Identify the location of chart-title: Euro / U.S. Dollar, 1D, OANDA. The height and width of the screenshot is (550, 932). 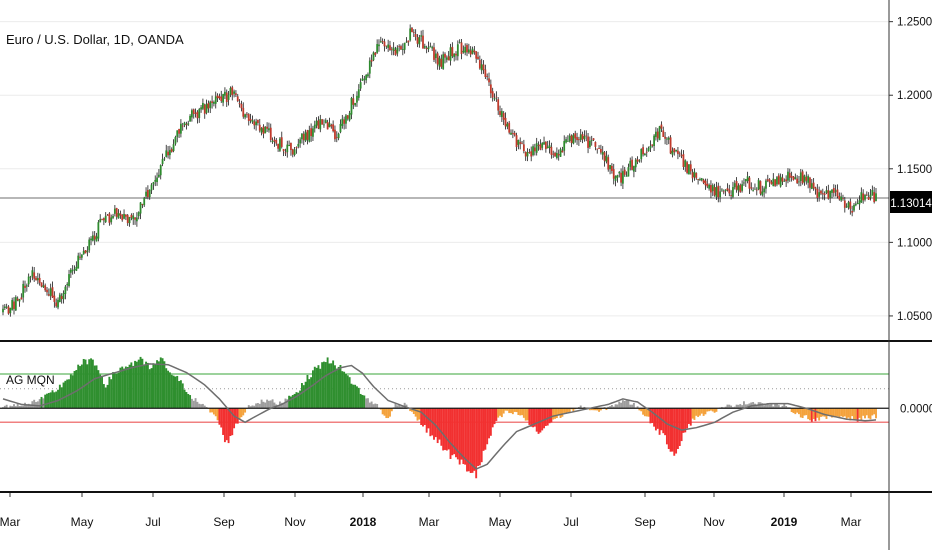
(95, 39).